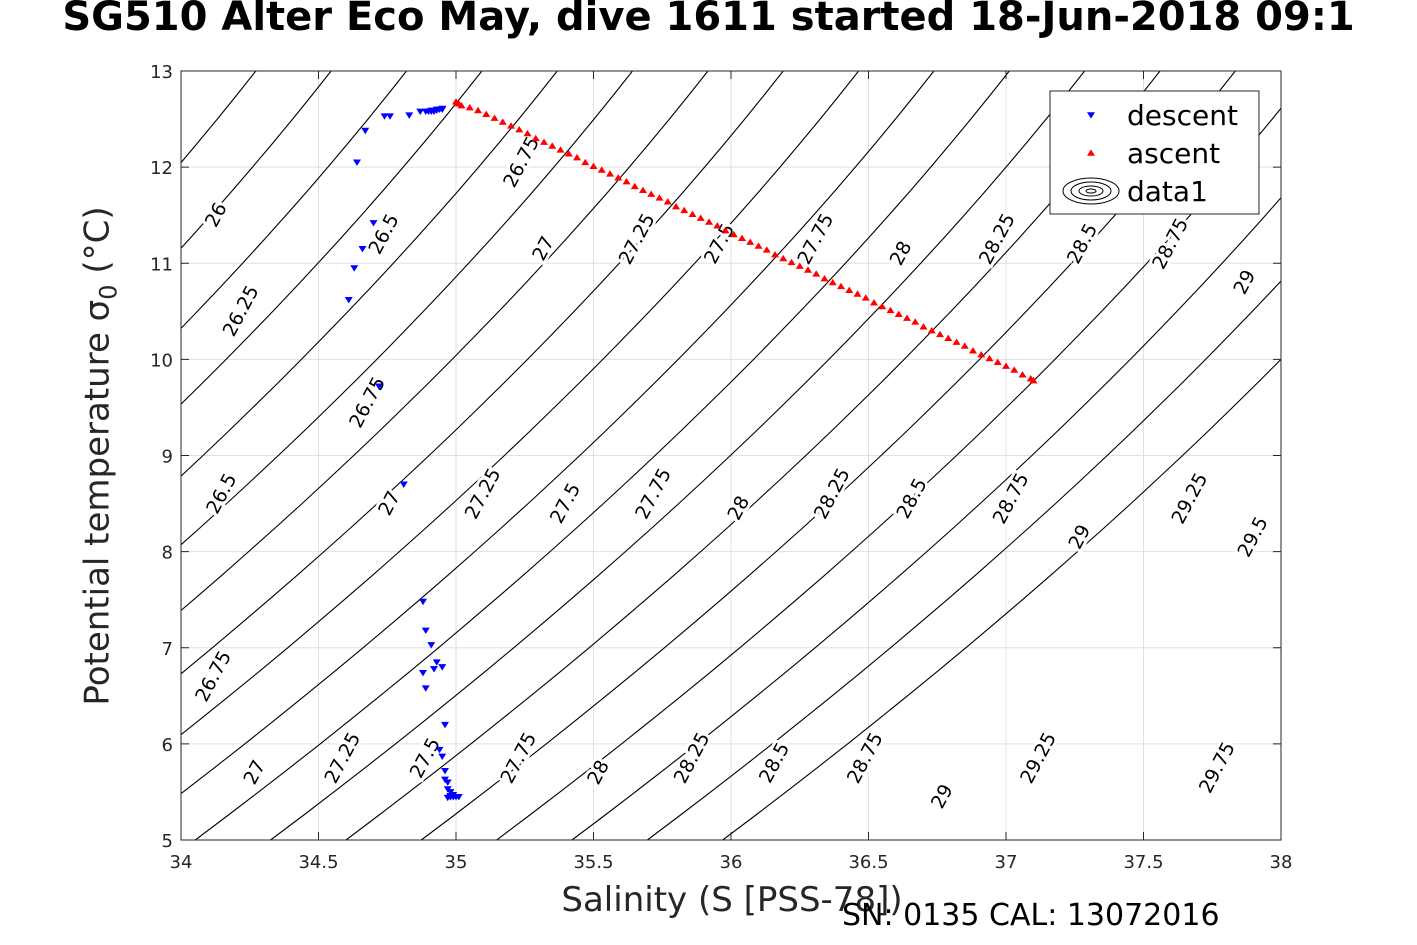 Image resolution: width=1417 pixels, height=945 pixels. What do you see at coordinates (167, 649) in the screenshot?
I see `y-tick-label: 7` at bounding box center [167, 649].